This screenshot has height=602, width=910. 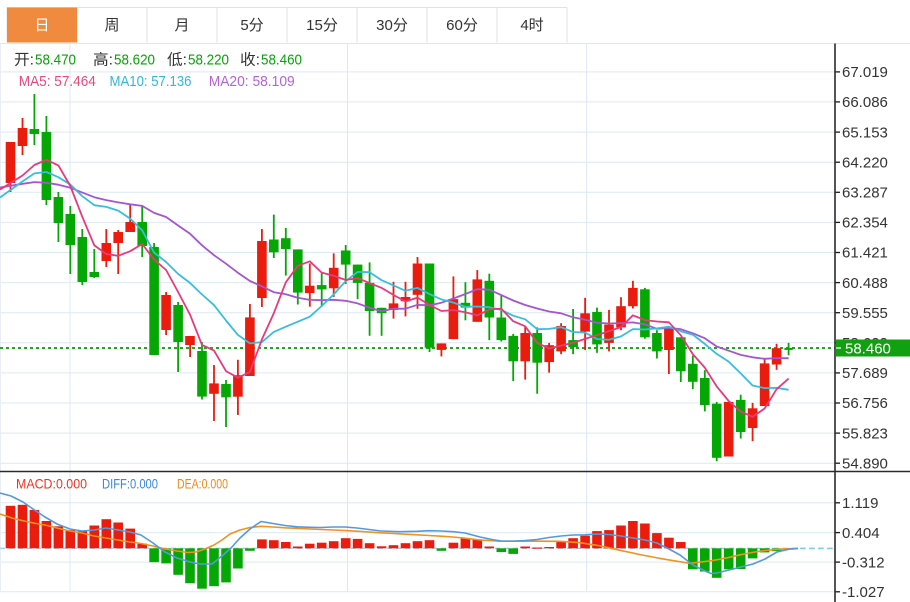 I want to click on svg-text: DEA:0.000, so click(x=202, y=484).